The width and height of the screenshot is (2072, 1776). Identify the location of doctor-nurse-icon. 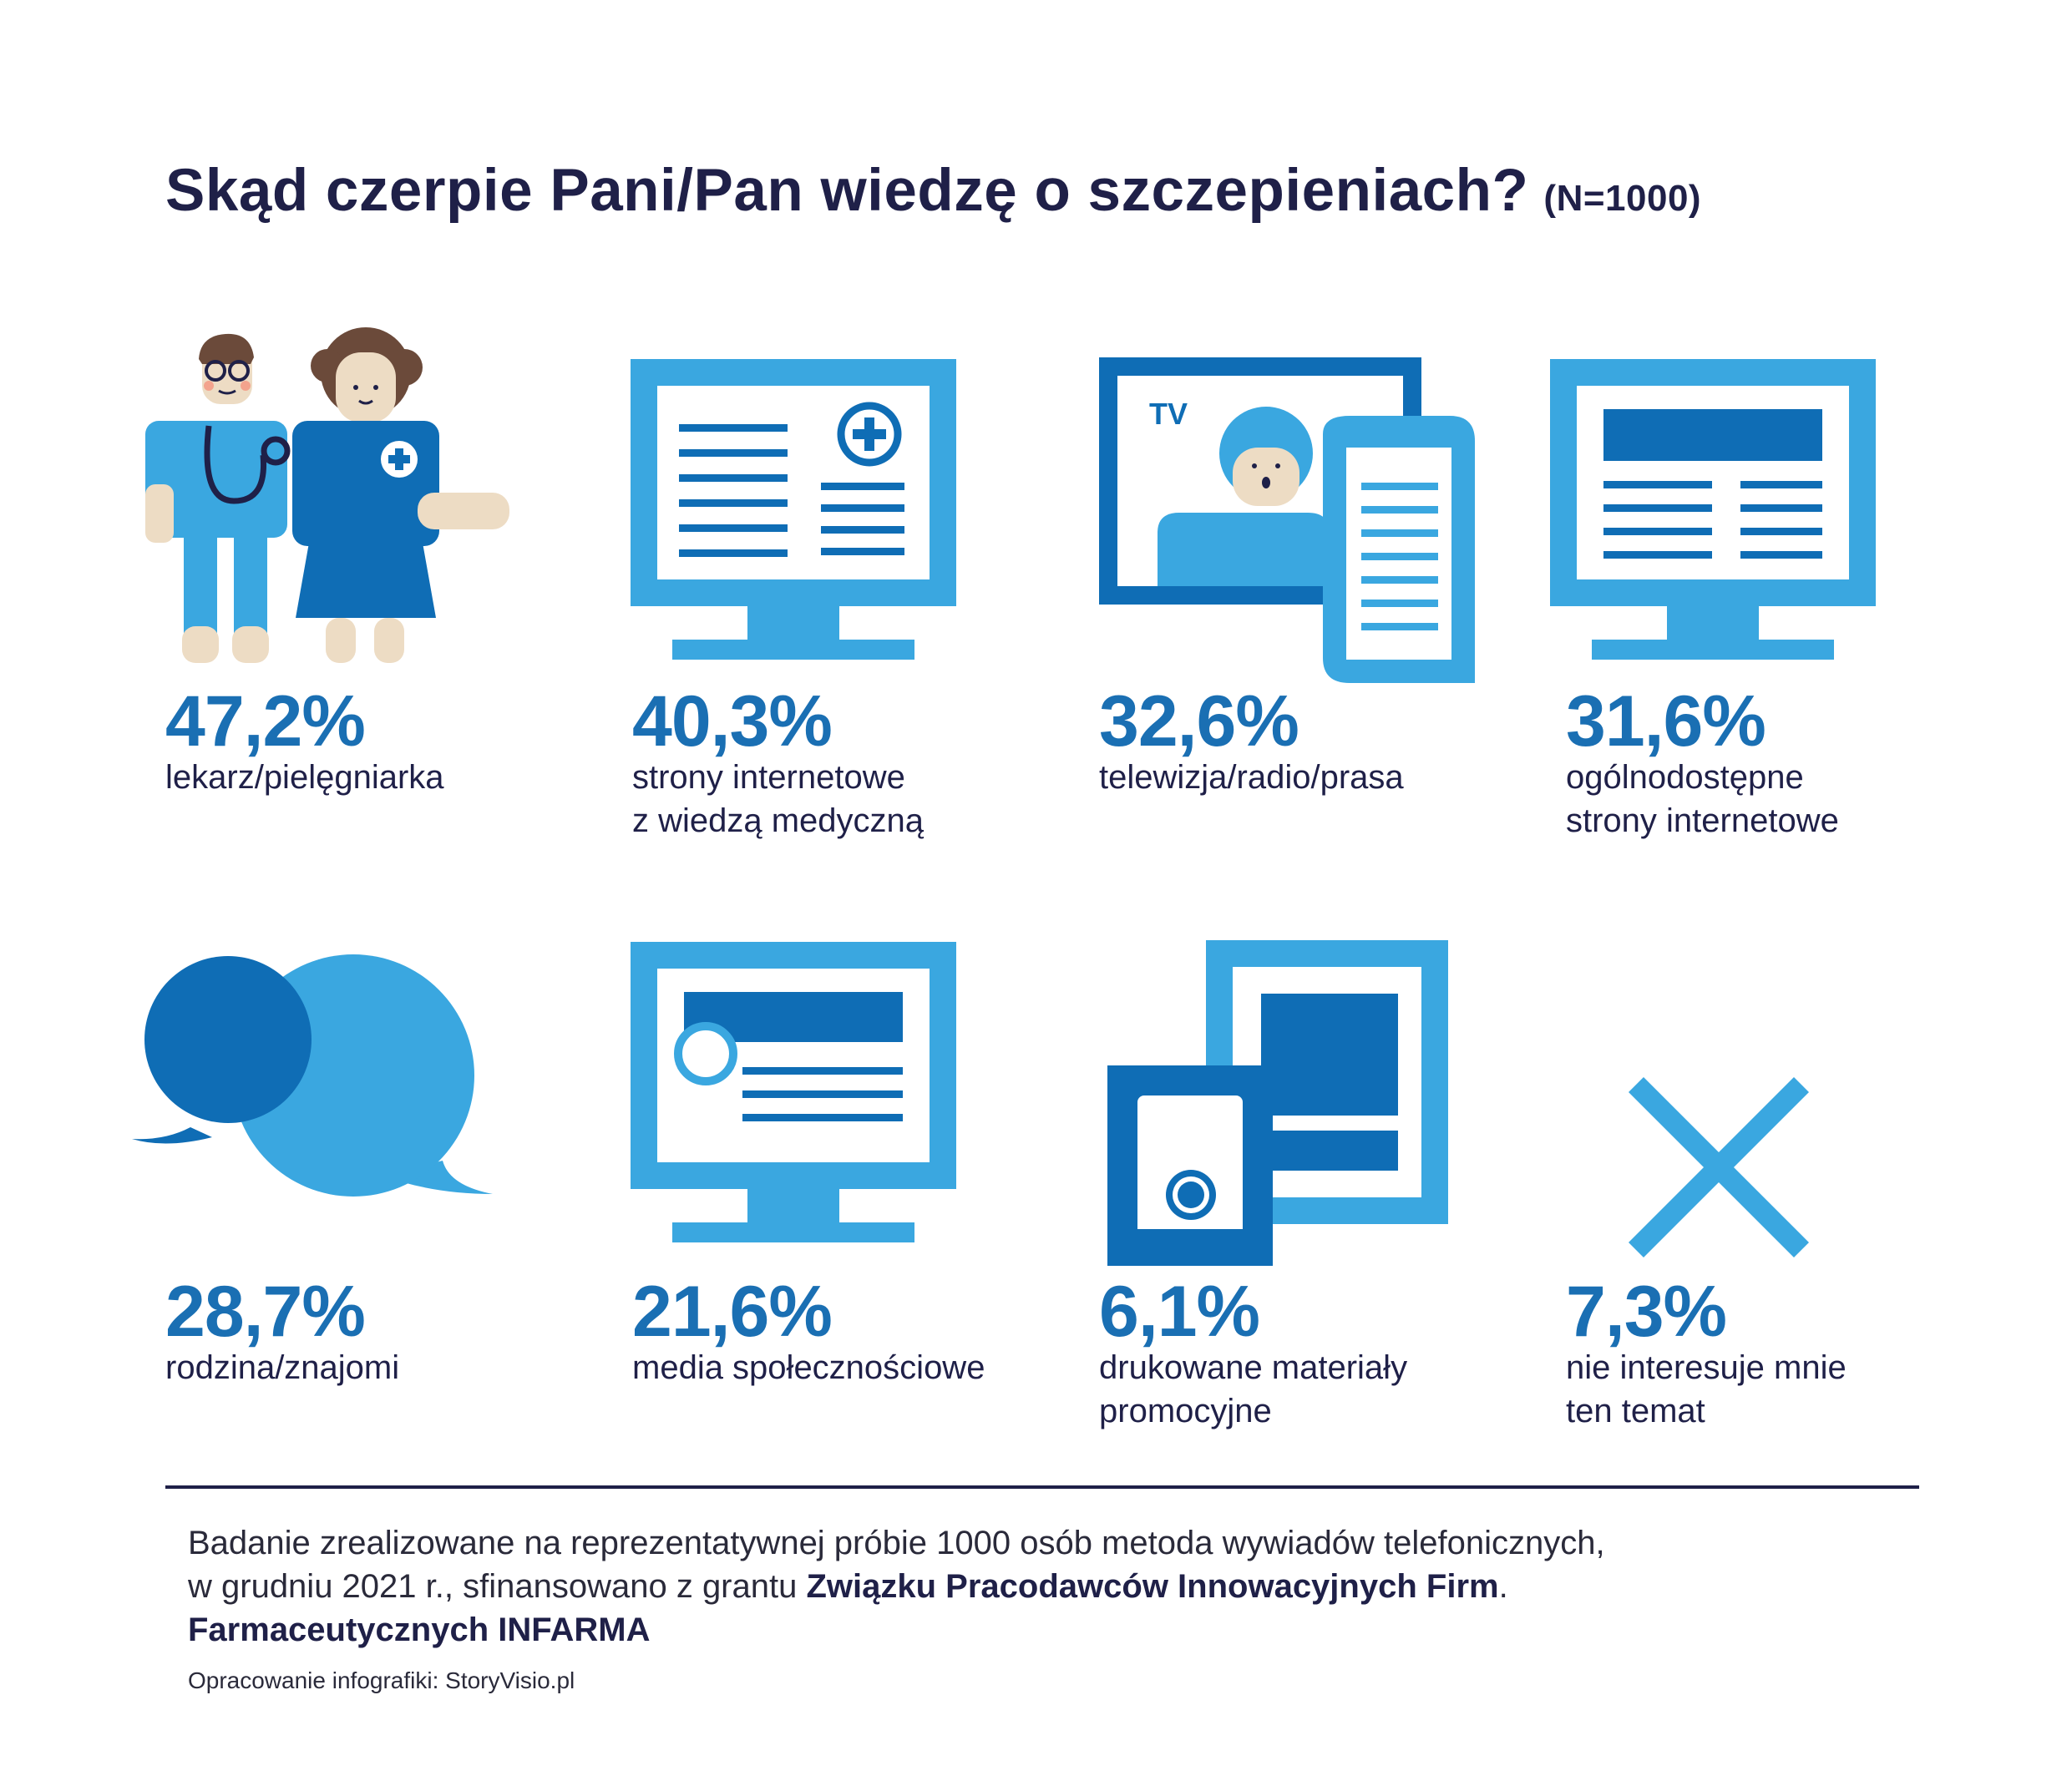
(327, 495).